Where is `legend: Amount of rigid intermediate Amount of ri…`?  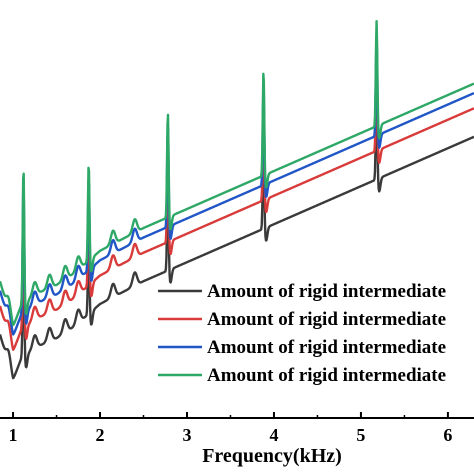
legend: Amount of rigid intermediate Amount of ri… is located at coordinates (302, 333).